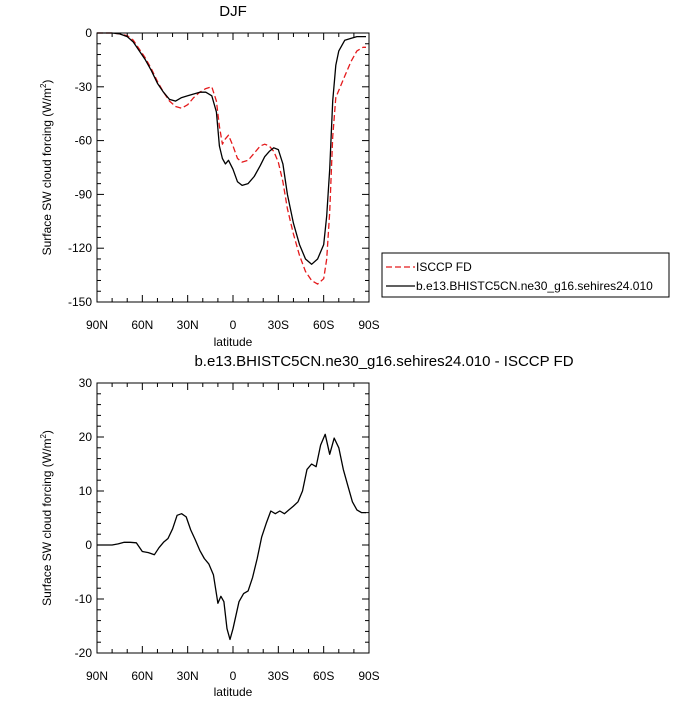 The height and width of the screenshot is (705, 700). Describe the element at coordinates (84, 653) in the screenshot. I see `y-tick-label: -20` at that location.